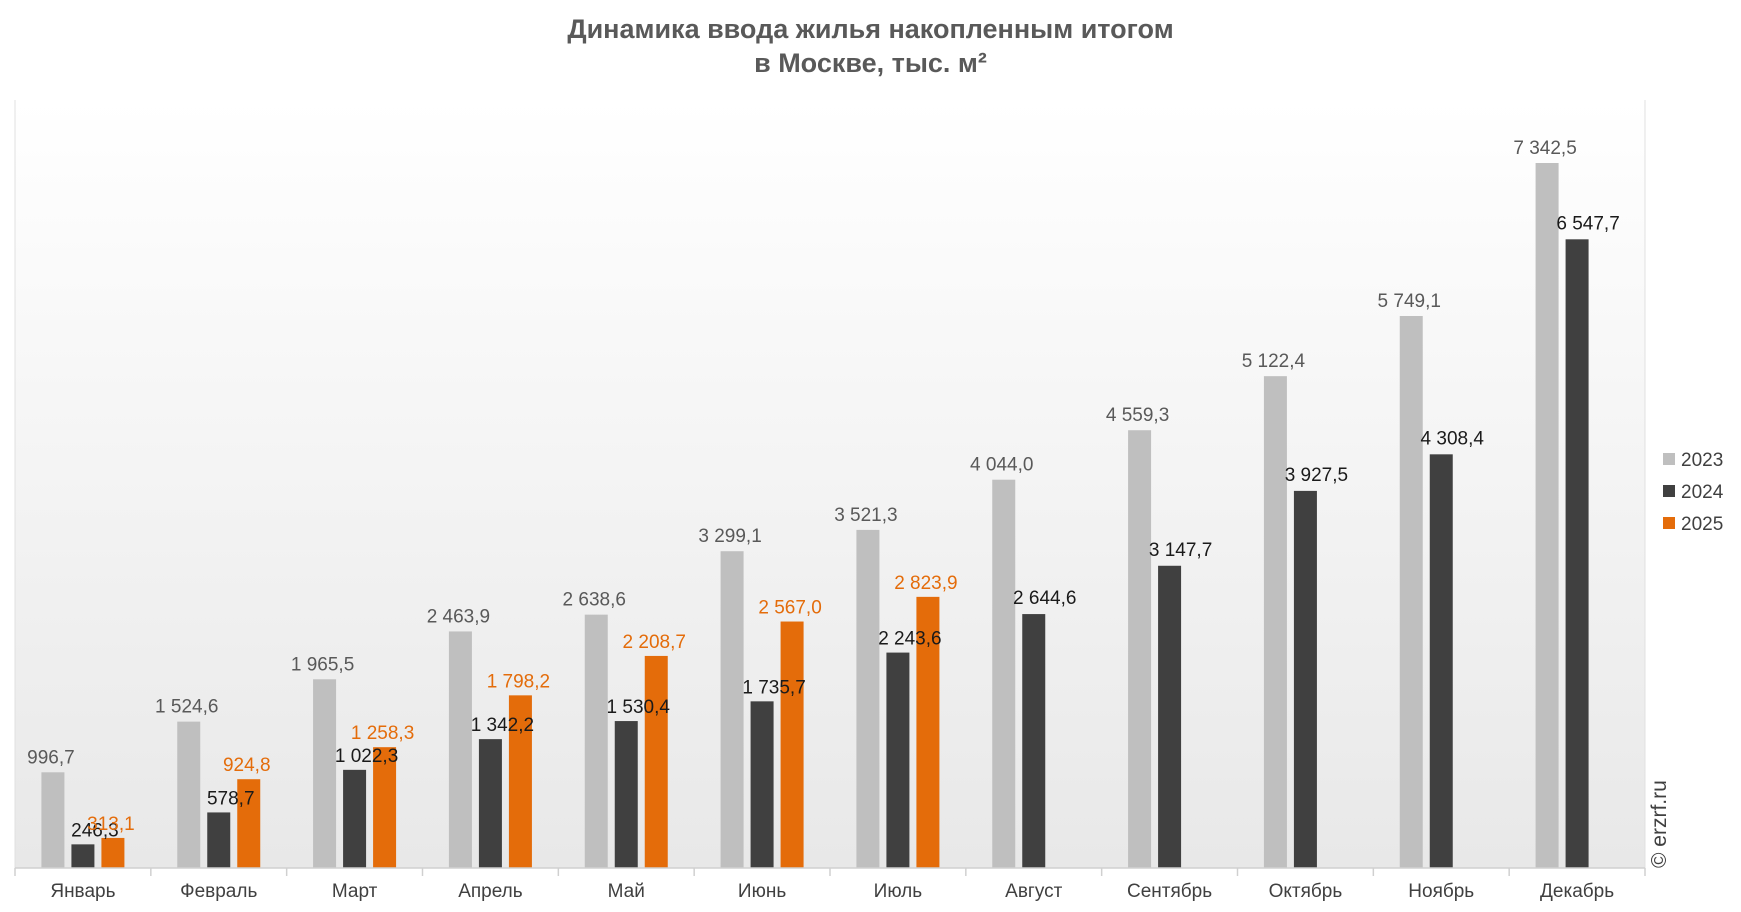 The height and width of the screenshot is (912, 1741). I want to click on data-label-2023: 2 638,6, so click(594, 600).